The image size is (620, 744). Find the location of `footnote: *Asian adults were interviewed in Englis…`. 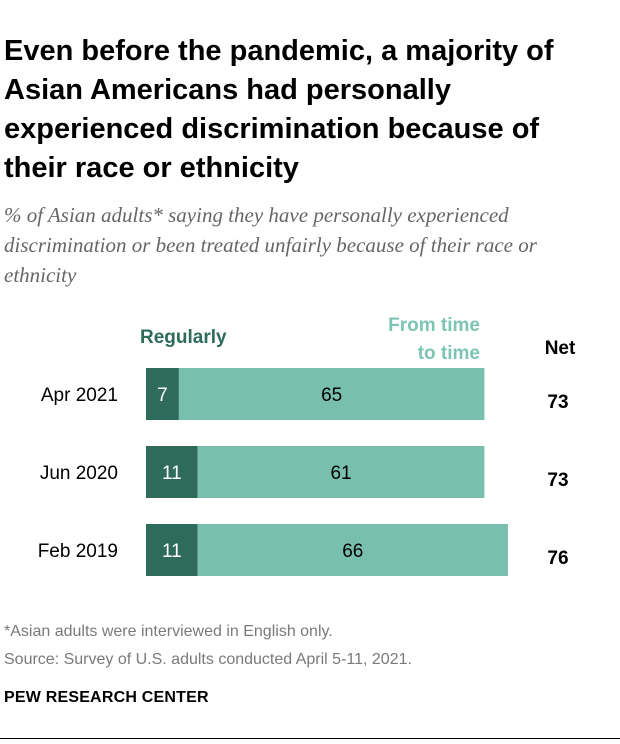

footnote: *Asian adults were interviewed in Englis… is located at coordinates (168, 631).